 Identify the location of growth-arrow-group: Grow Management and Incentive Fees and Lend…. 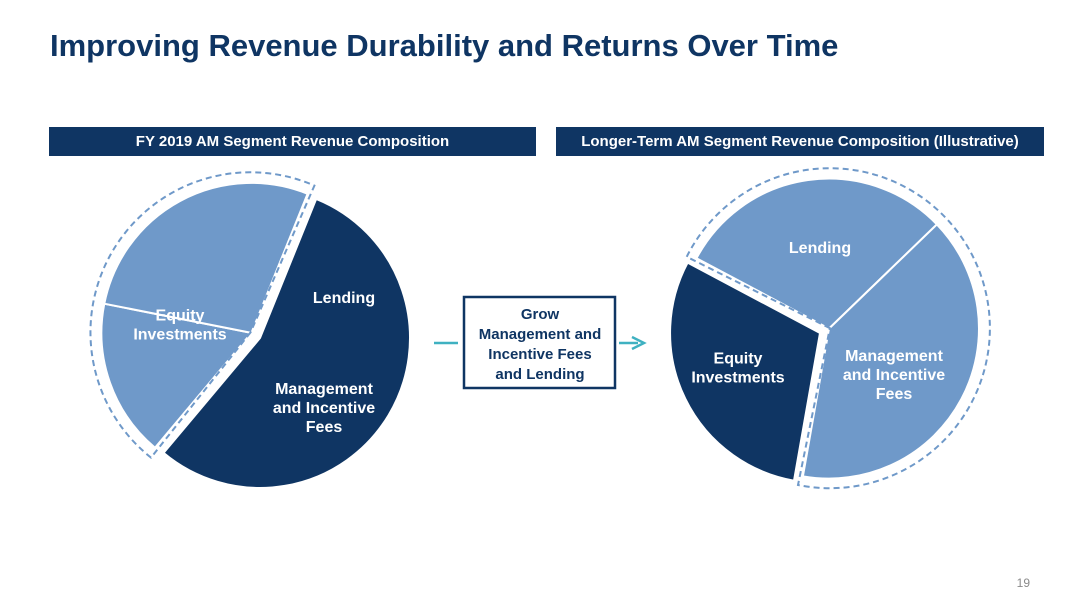
(540, 342).